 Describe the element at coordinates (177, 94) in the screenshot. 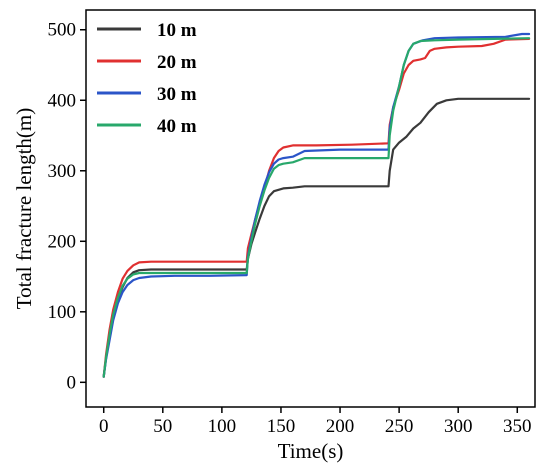

I see `legend-label-3: 30 m` at that location.